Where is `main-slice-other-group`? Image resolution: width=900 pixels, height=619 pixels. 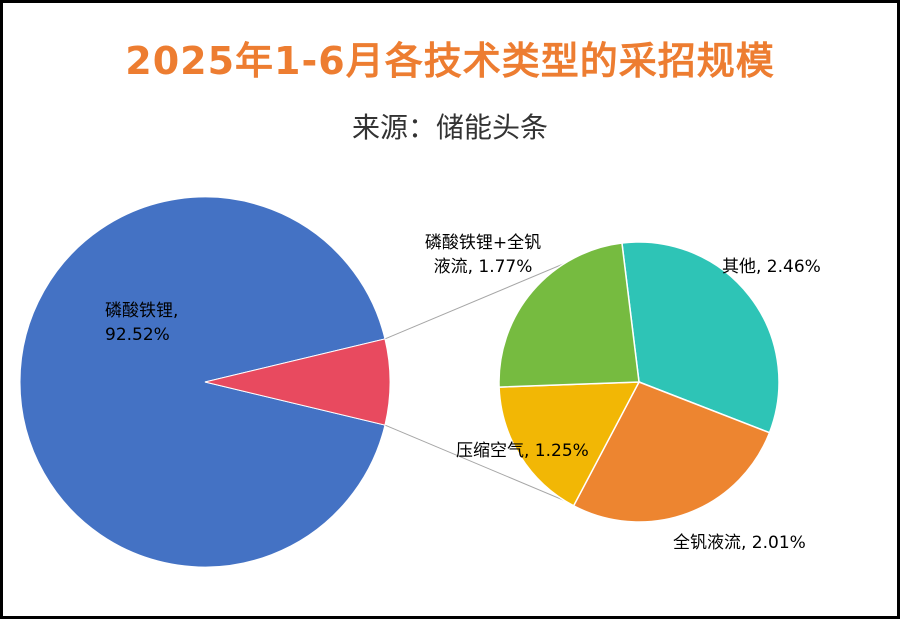
main-slice-other-group is located at coordinates (297, 382).